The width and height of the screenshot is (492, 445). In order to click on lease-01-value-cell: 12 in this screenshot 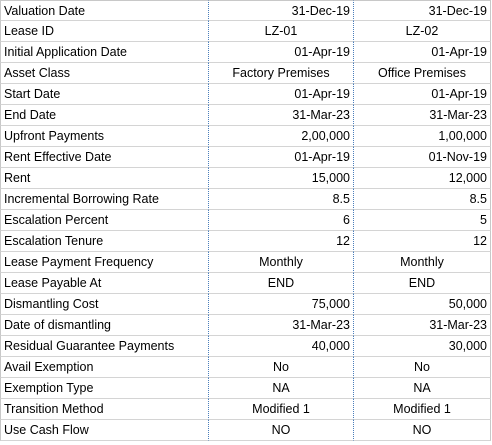, I will do `click(281, 241)`.